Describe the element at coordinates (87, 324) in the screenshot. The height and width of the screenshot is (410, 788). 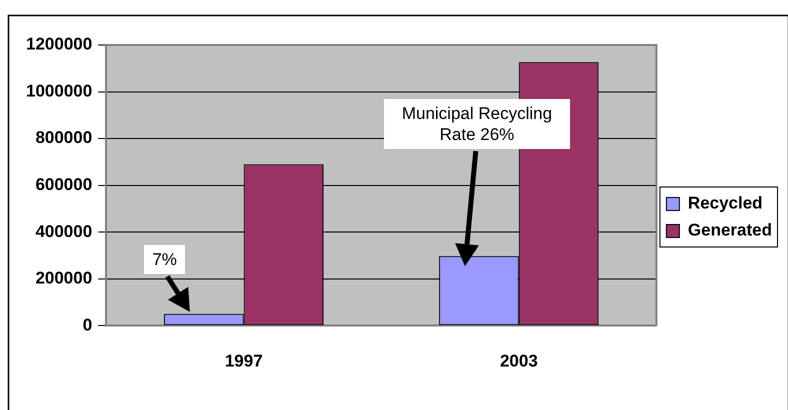
I see `y-tick-label: 0` at that location.